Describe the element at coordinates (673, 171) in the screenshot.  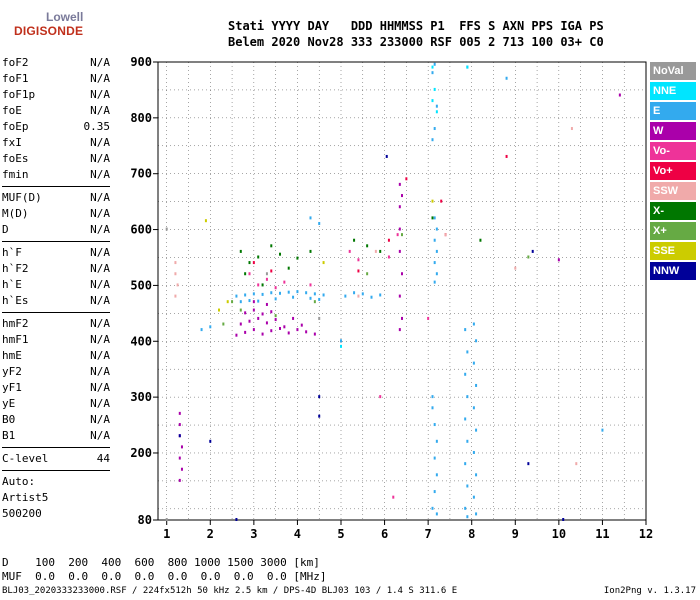
I see `legend-item: Vo+` at that location.